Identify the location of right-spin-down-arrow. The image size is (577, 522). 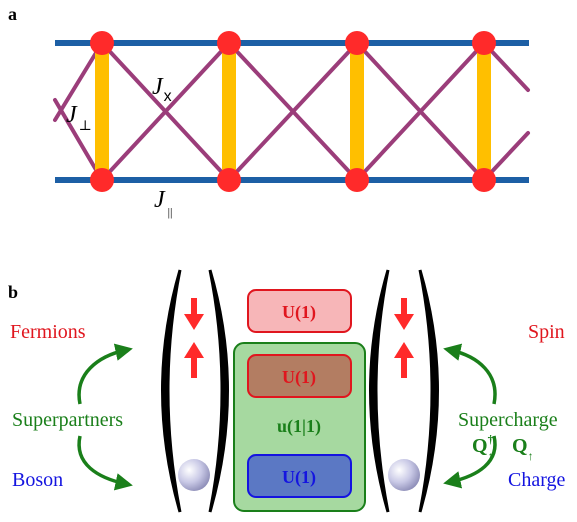
(404, 314).